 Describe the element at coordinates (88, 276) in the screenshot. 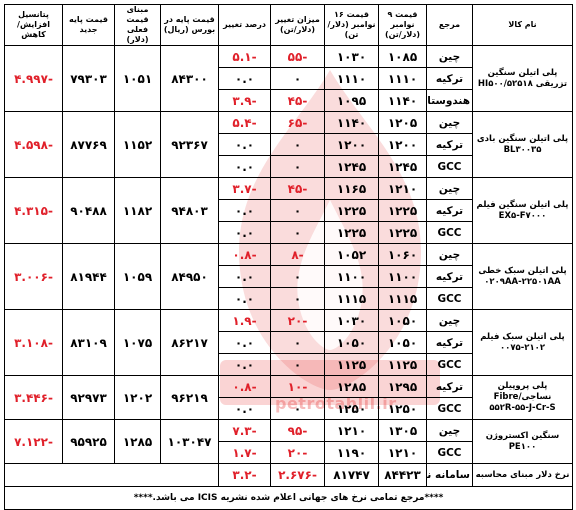

I see `new-base-cell: ۸۱۹۴۴` at that location.